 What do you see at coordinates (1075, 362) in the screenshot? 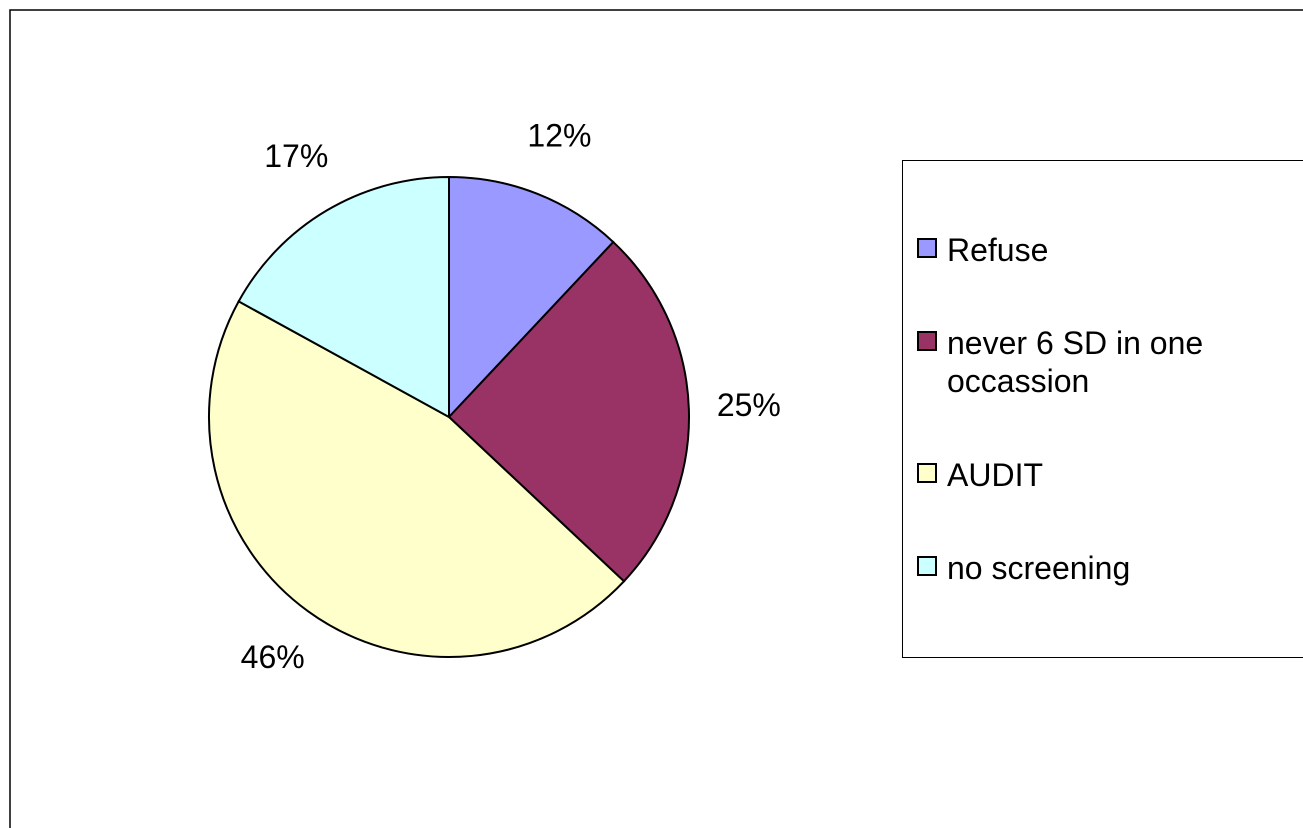
I see `legend-label: never 6 SD in one occassion` at bounding box center [1075, 362].